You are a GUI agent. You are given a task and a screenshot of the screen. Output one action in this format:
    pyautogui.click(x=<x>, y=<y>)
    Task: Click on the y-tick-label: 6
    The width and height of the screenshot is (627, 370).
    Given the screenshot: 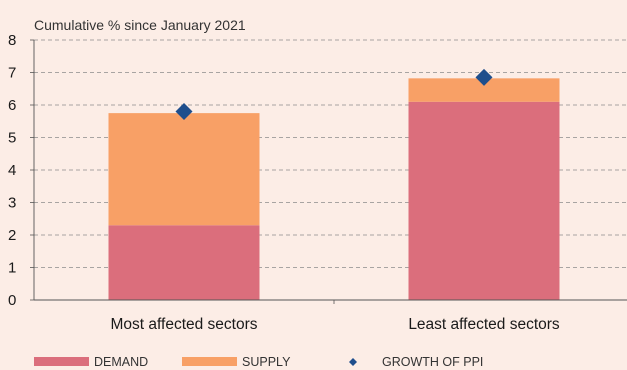 What is the action you would take?
    pyautogui.click(x=12, y=105)
    